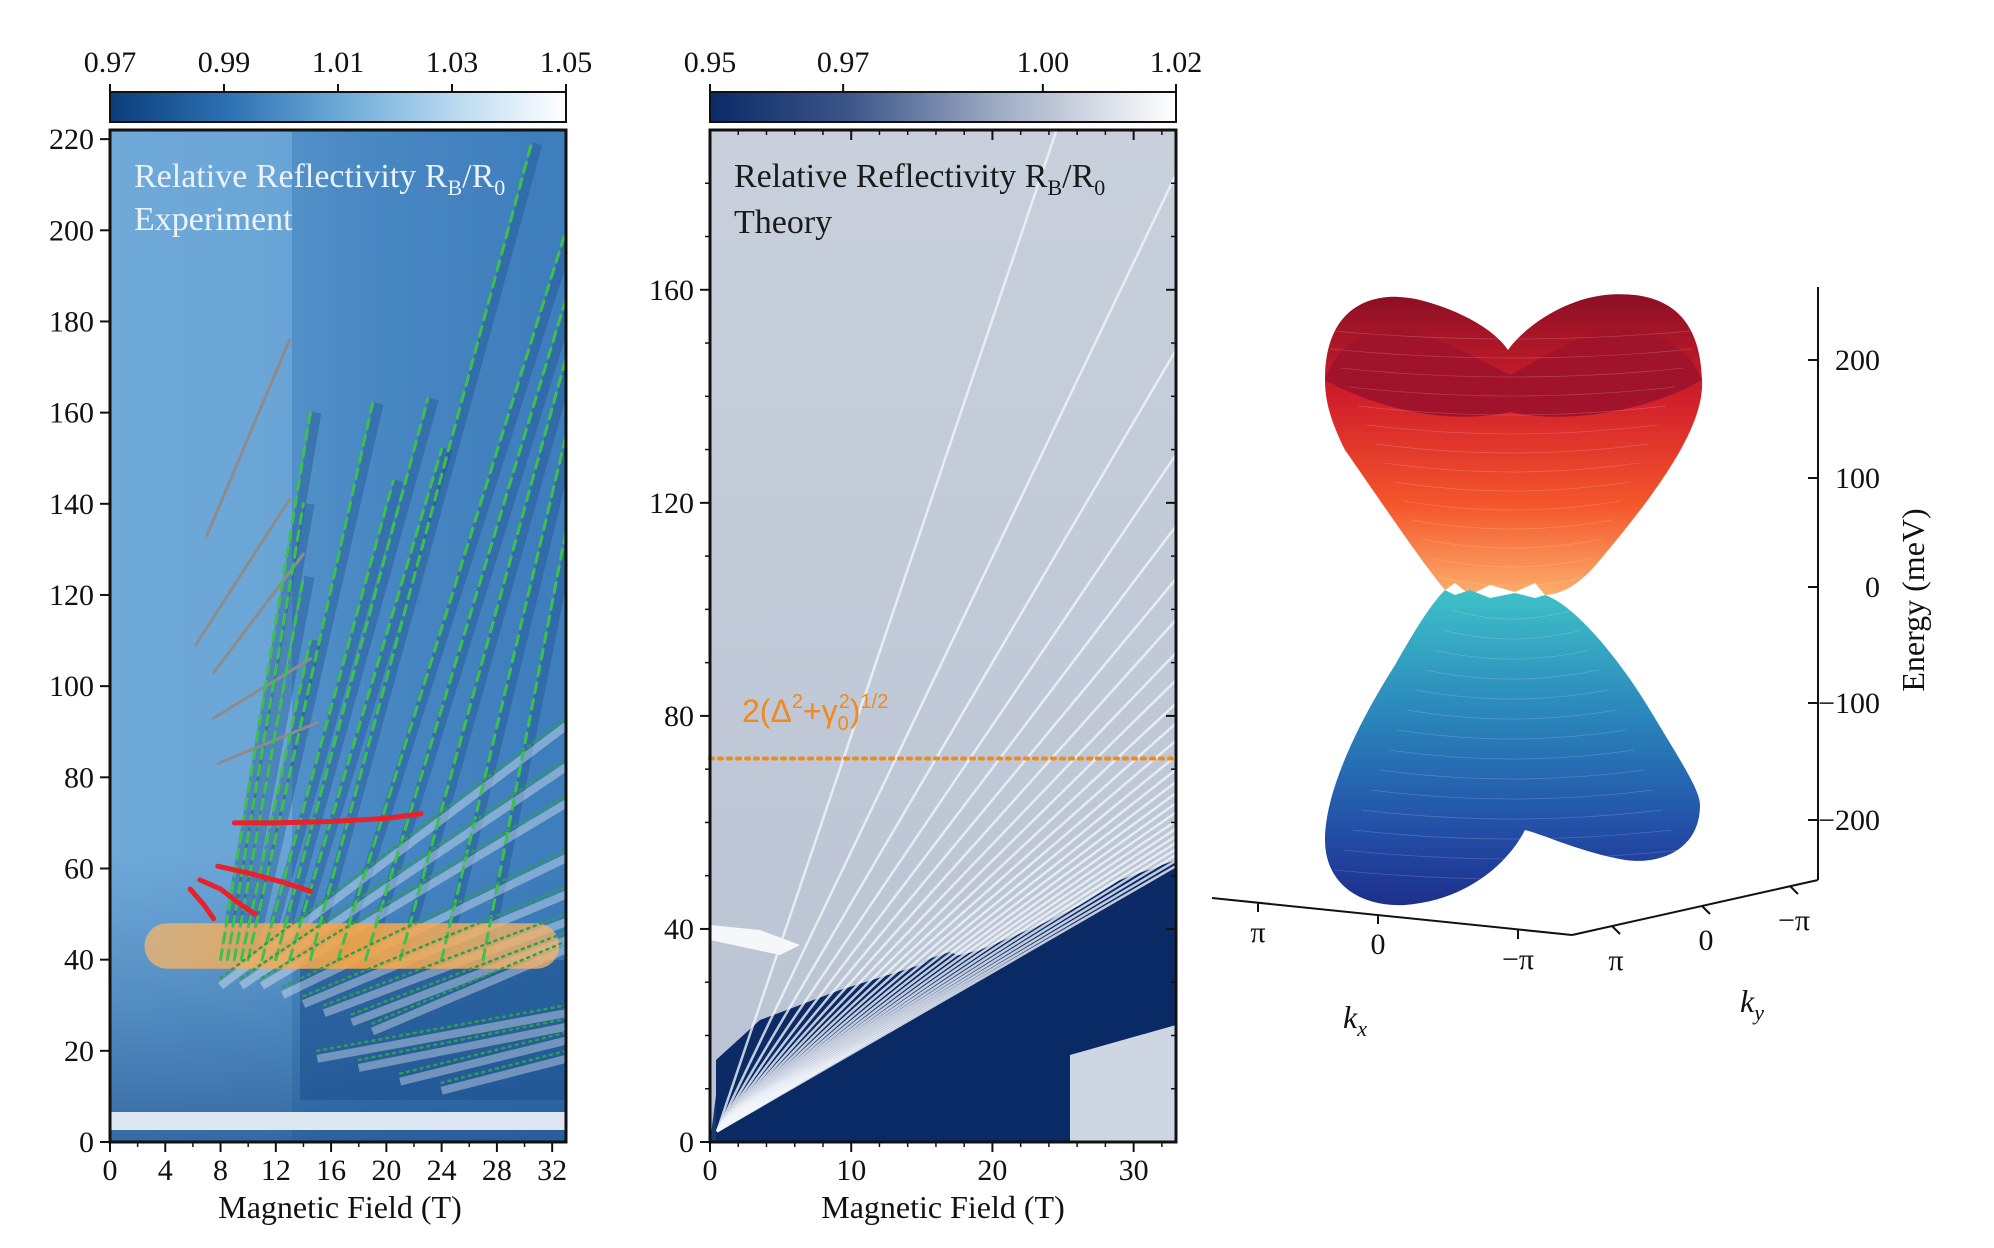 This screenshot has width=1994, height=1248. Describe the element at coordinates (1872, 587) in the screenshot. I see `z-tick-label: 0` at that location.